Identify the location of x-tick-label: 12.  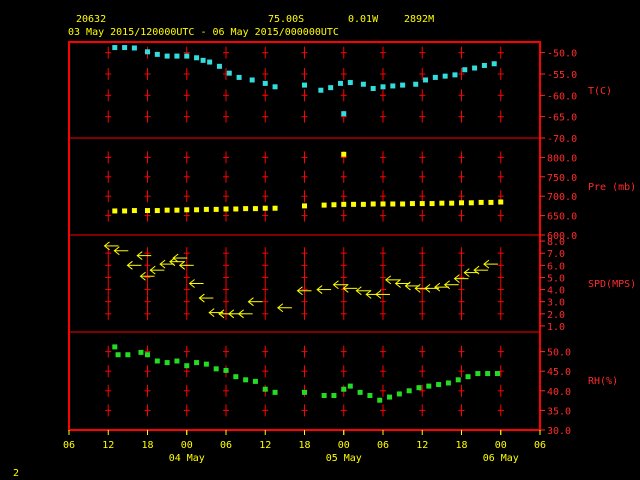
(108, 445).